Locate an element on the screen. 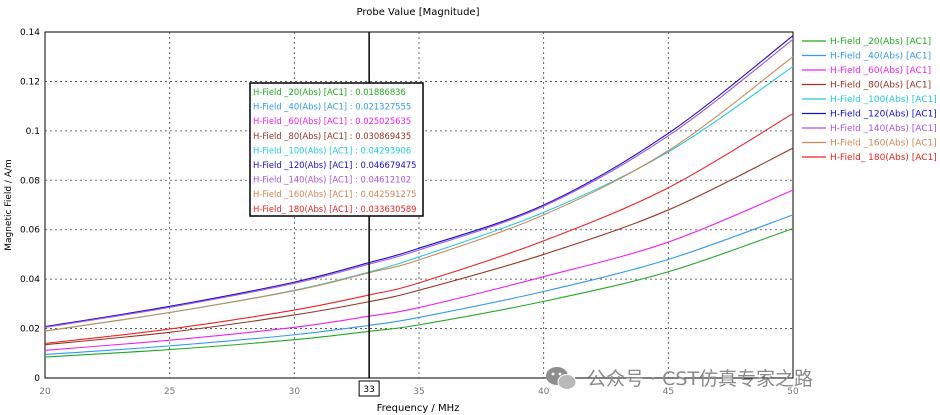 The width and height of the screenshot is (940, 415). readout-entry: H-Field _60(Abs) [AC1] : 0.025025635 is located at coordinates (332, 121).